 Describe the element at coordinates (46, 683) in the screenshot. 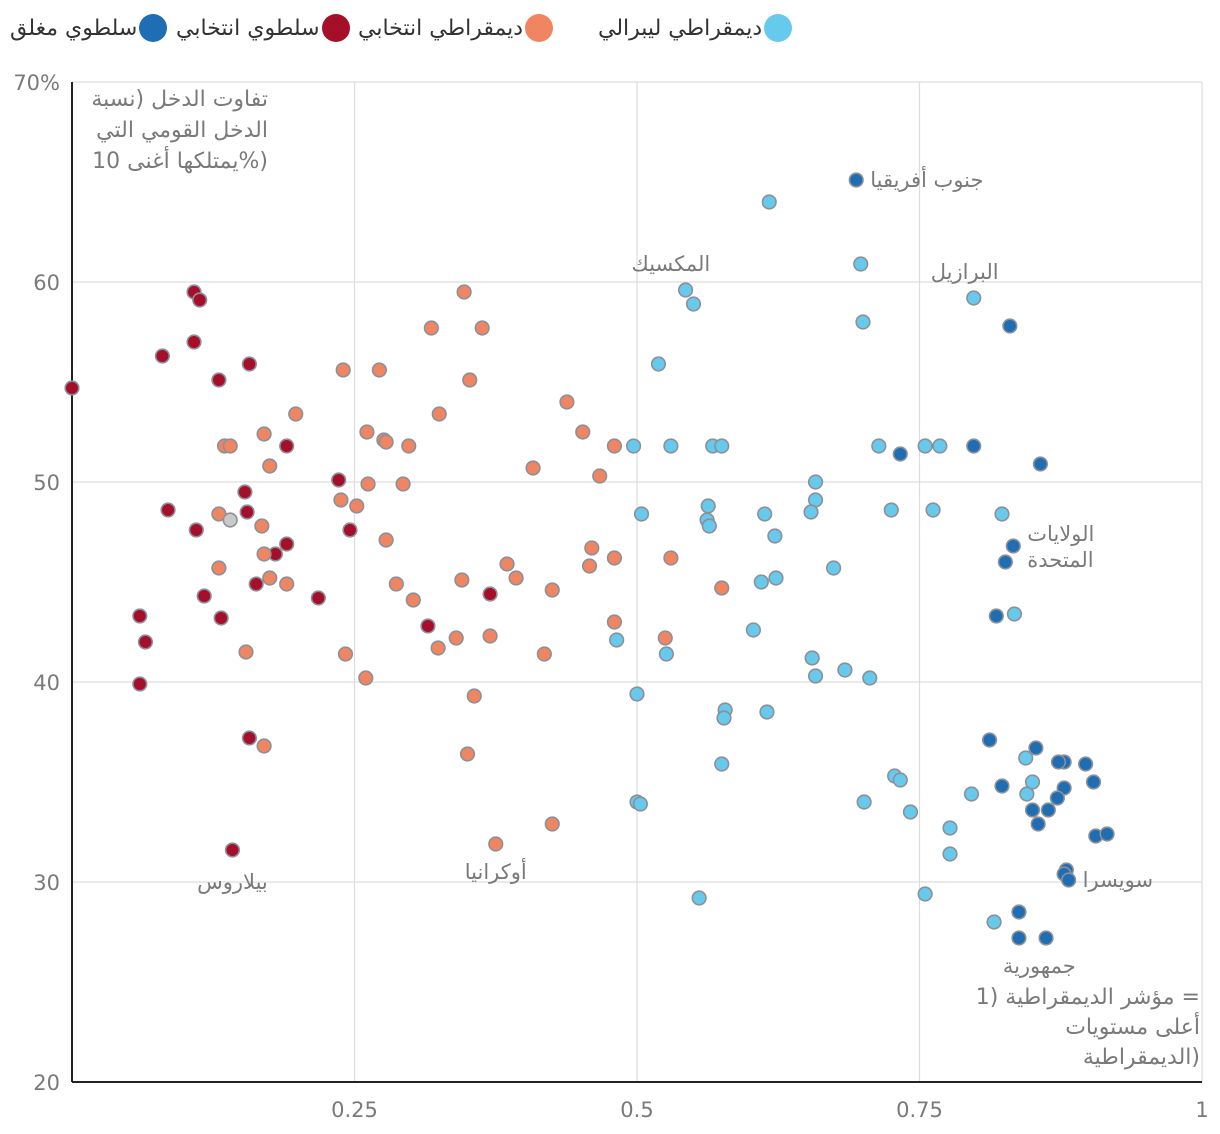

I see `y-tick-label: 40` at that location.